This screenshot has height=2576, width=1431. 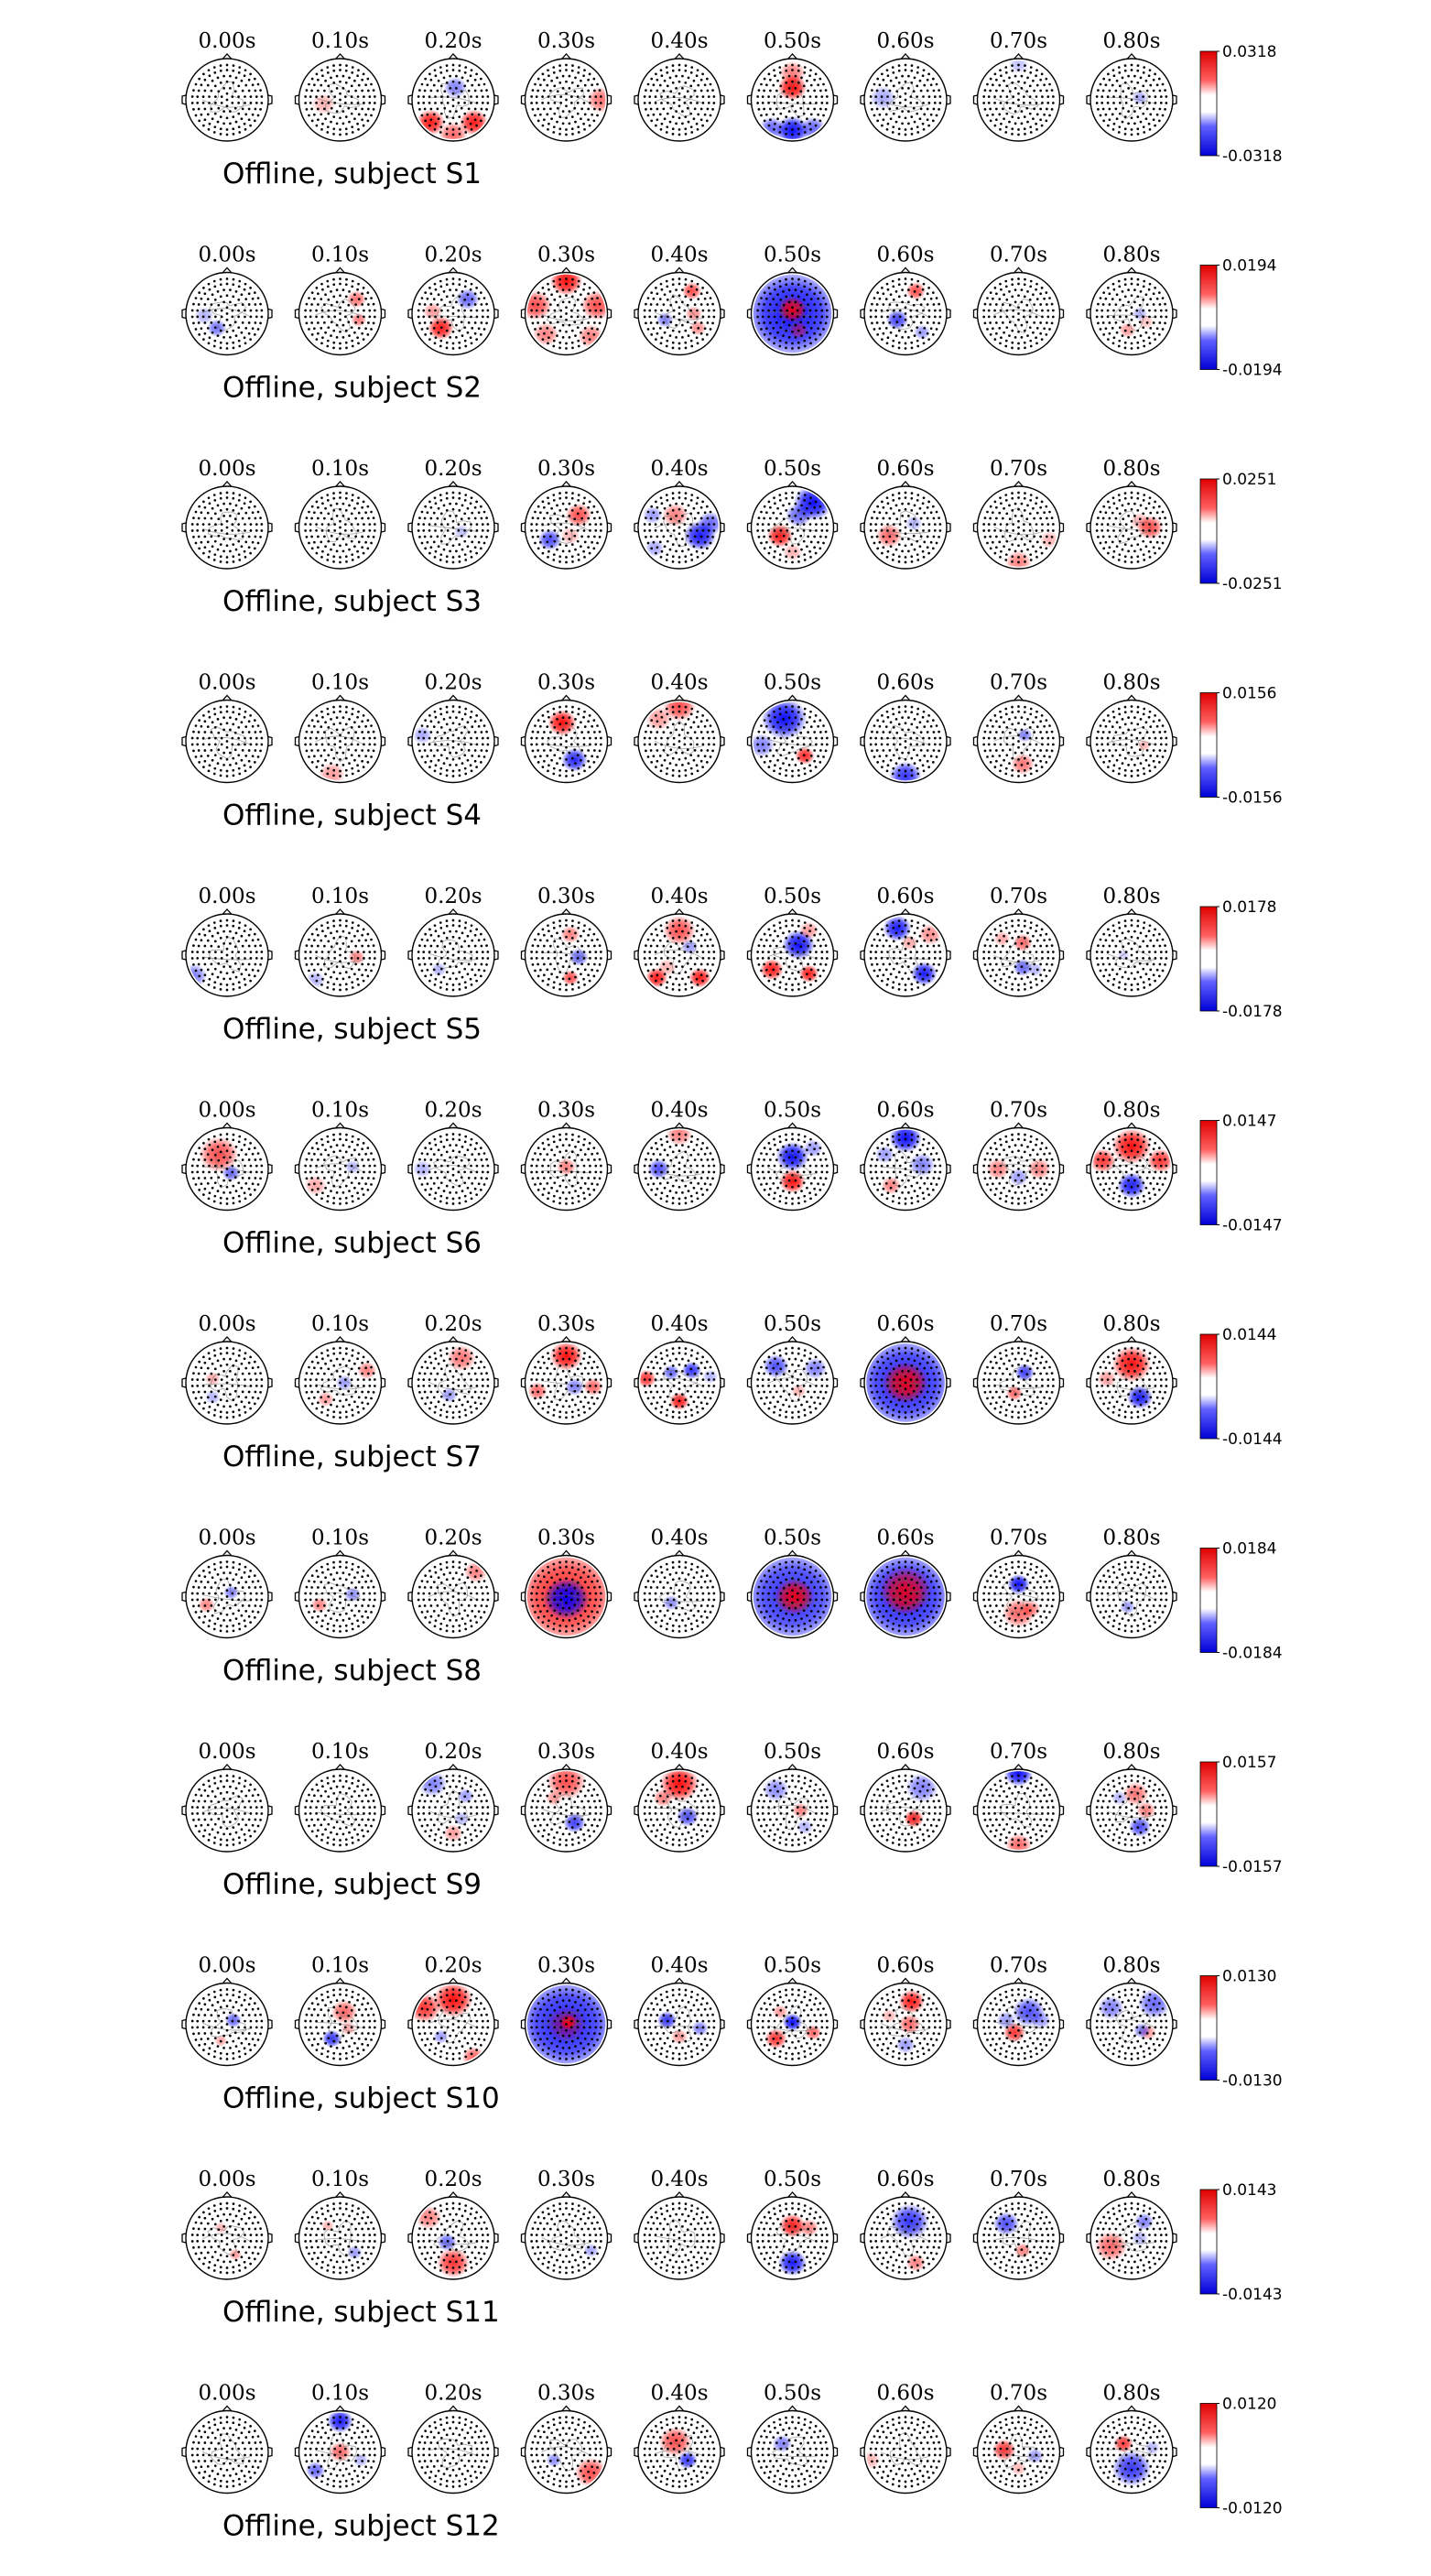 I want to click on colorbar-min-label: -0.0251, so click(x=1253, y=584).